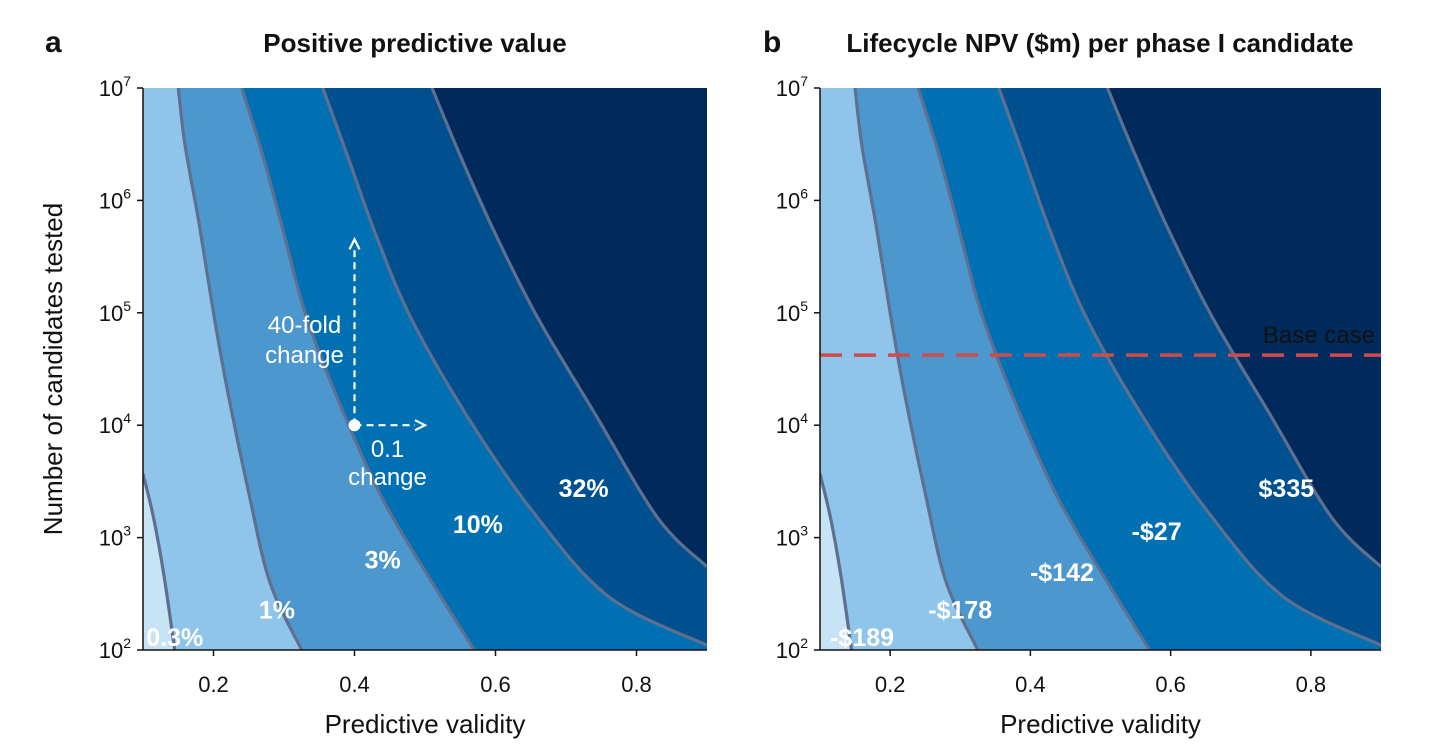 Image resolution: width=1456 pixels, height=751 pixels. Describe the element at coordinates (862, 638) in the screenshot. I see `contour-label: -$189` at that location.